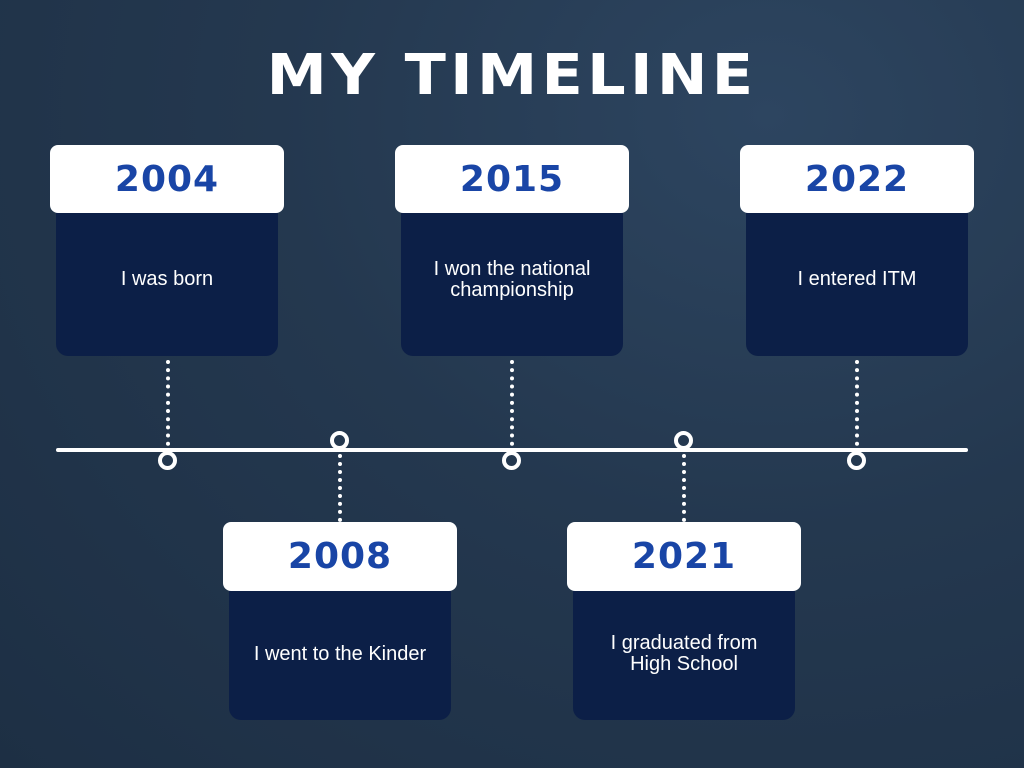 This screenshot has width=1024, height=768. What do you see at coordinates (167, 179) in the screenshot?
I see `event-year-2004: 2004` at bounding box center [167, 179].